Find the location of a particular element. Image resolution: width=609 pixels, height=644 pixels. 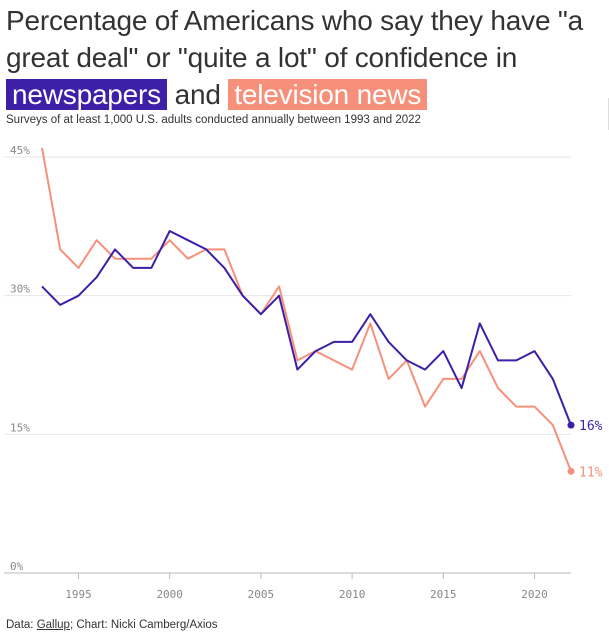

chart-footer: Data: Gallup; Chart: Nicki Camberg/Axios is located at coordinates (112, 625).